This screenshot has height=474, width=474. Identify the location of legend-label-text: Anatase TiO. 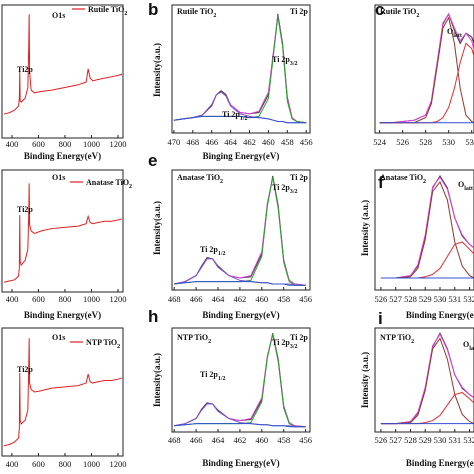
(107, 182).